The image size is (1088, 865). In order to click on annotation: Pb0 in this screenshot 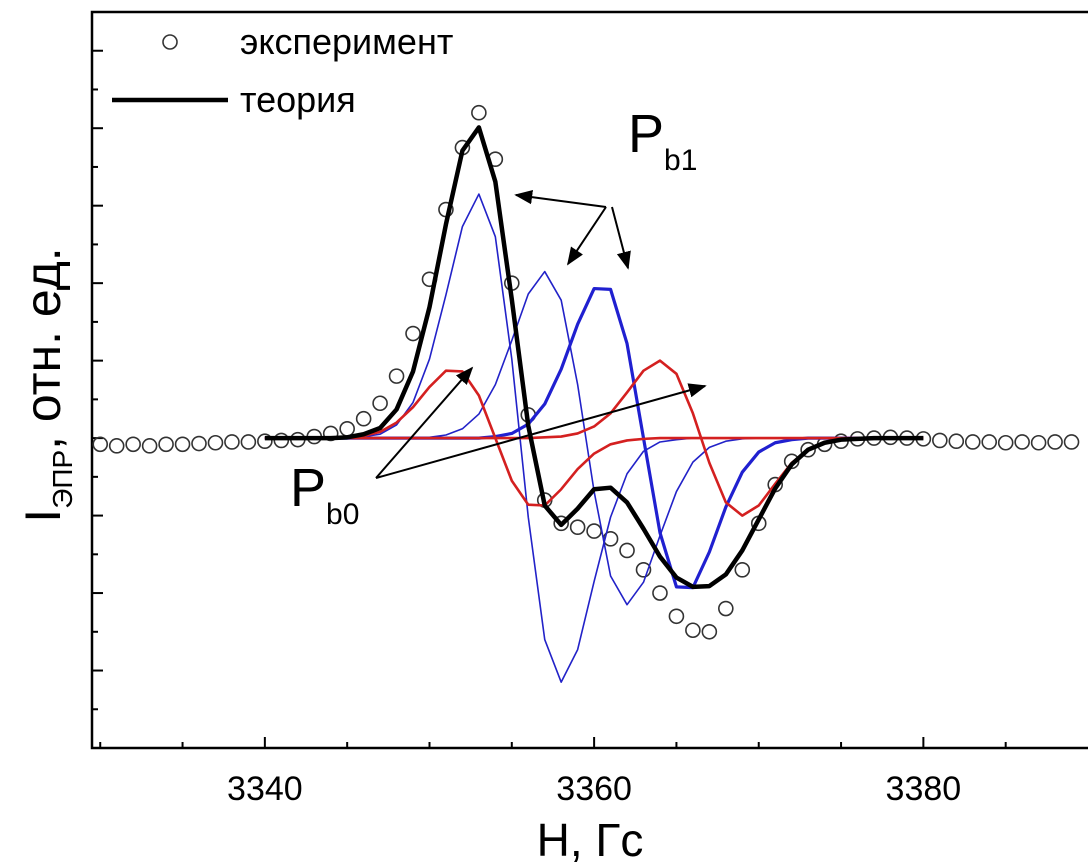, I will do `click(324, 494)`.